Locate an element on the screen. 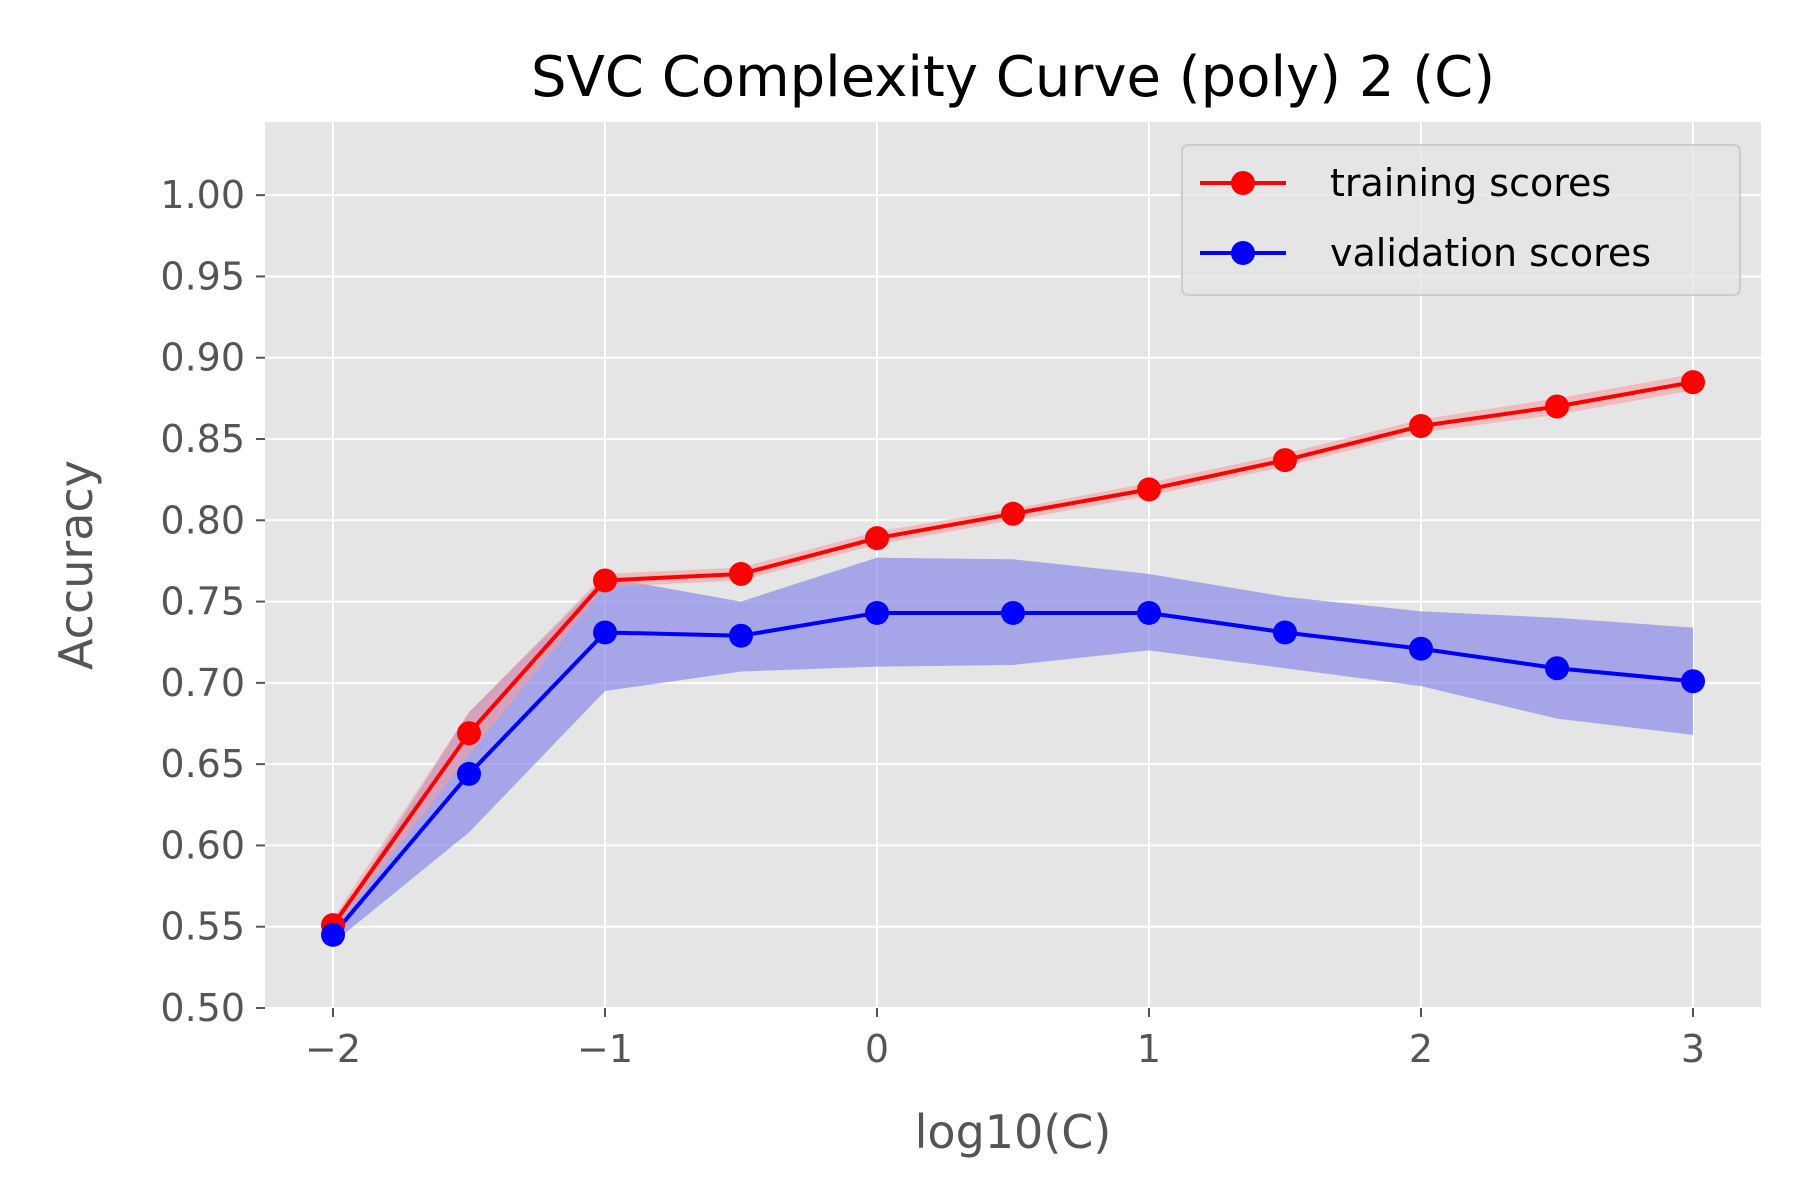 The image size is (1800, 1200). x-tick-label: 2 is located at coordinates (1421, 1049).